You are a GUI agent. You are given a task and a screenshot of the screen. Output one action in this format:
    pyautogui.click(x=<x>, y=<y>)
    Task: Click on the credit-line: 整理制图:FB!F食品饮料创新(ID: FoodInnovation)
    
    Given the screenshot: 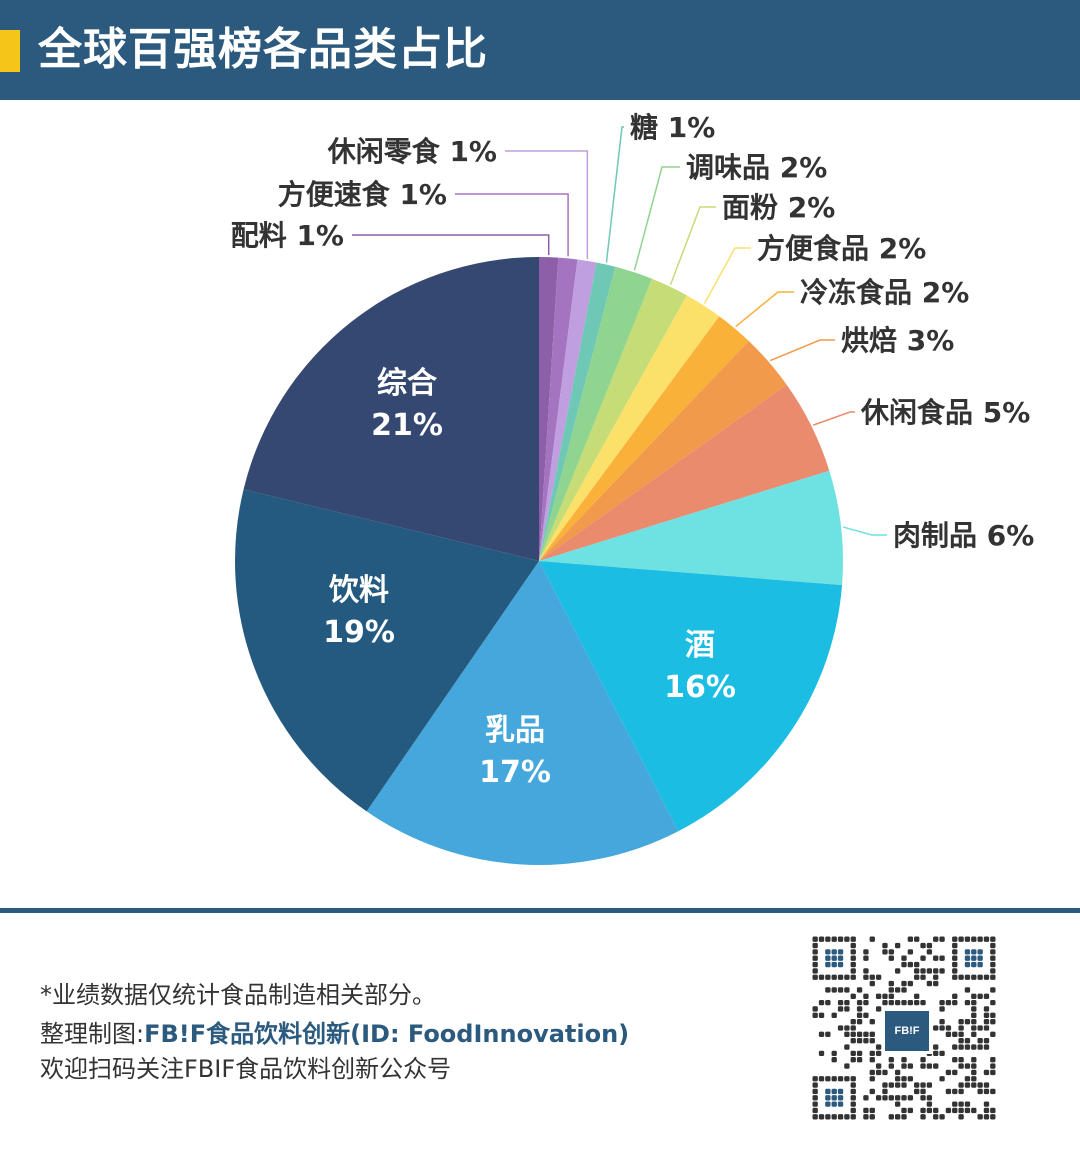 What is the action you would take?
    pyautogui.click(x=334, y=1034)
    